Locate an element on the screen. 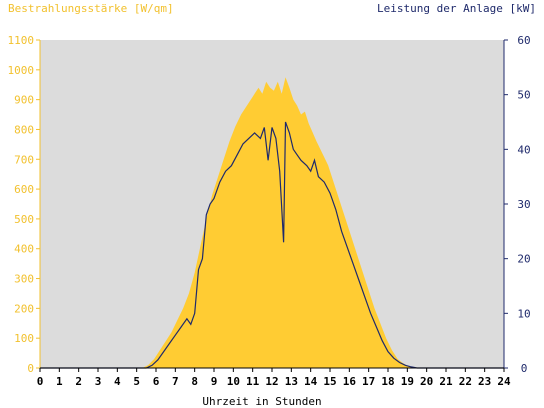  left-tick-label: 200 is located at coordinates (24, 308).